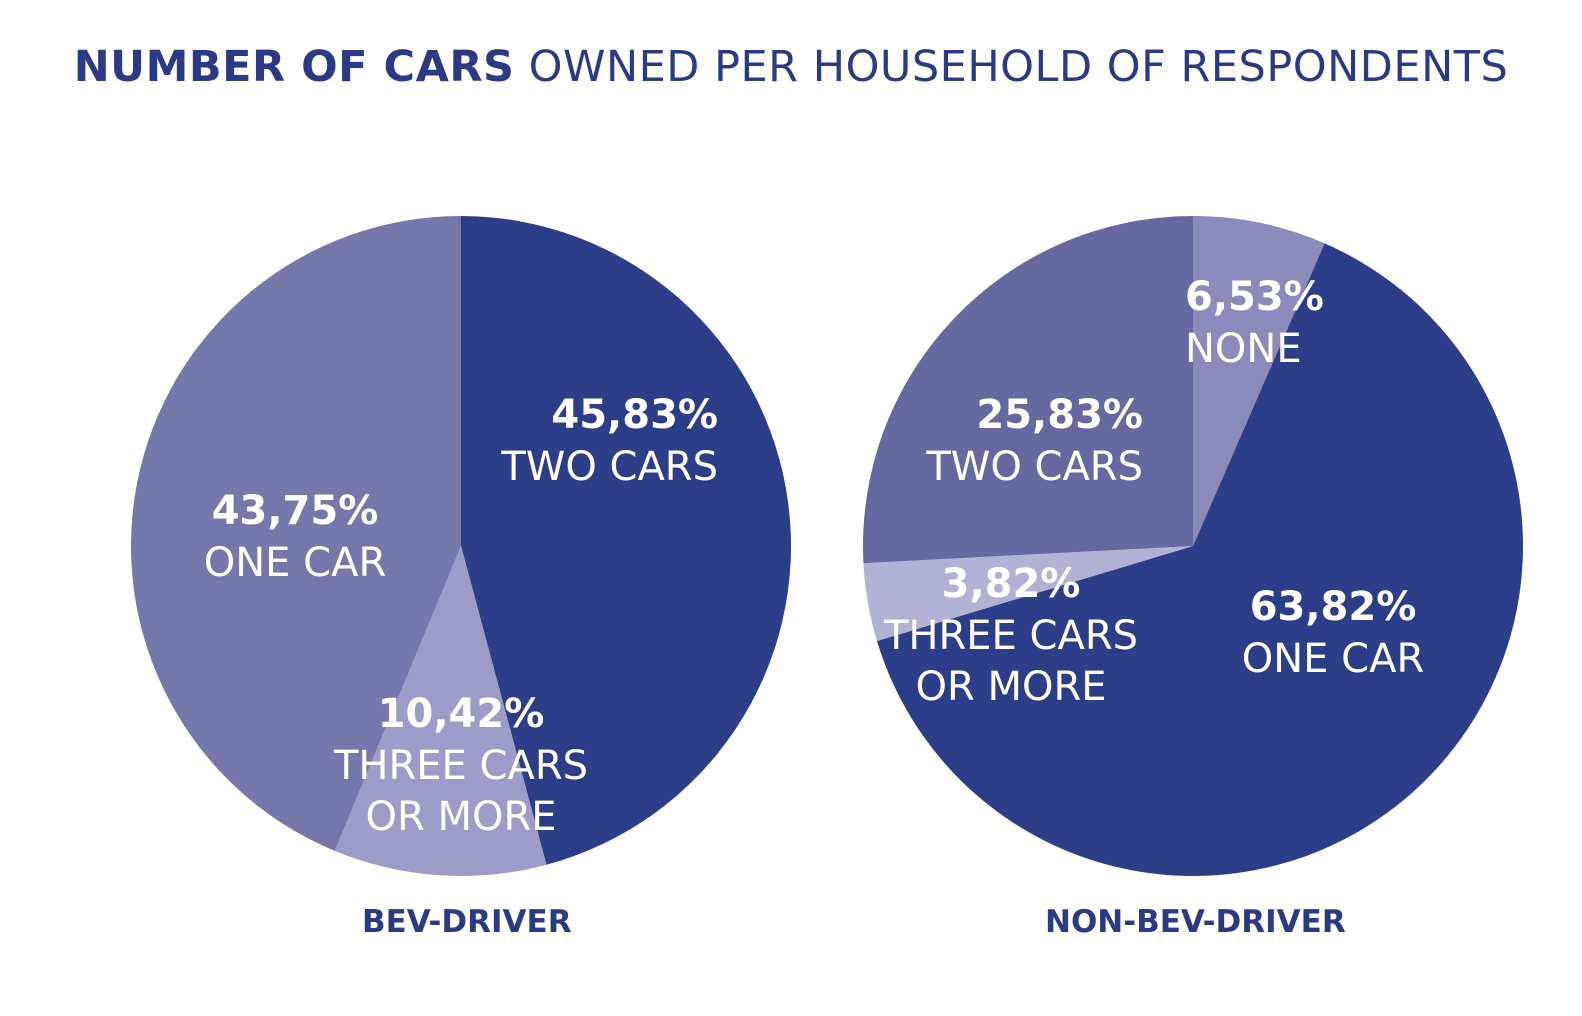 The height and width of the screenshot is (1016, 1582). Describe the element at coordinates (1011, 584) in the screenshot. I see `slice-percent-label: 3,82%` at that location.